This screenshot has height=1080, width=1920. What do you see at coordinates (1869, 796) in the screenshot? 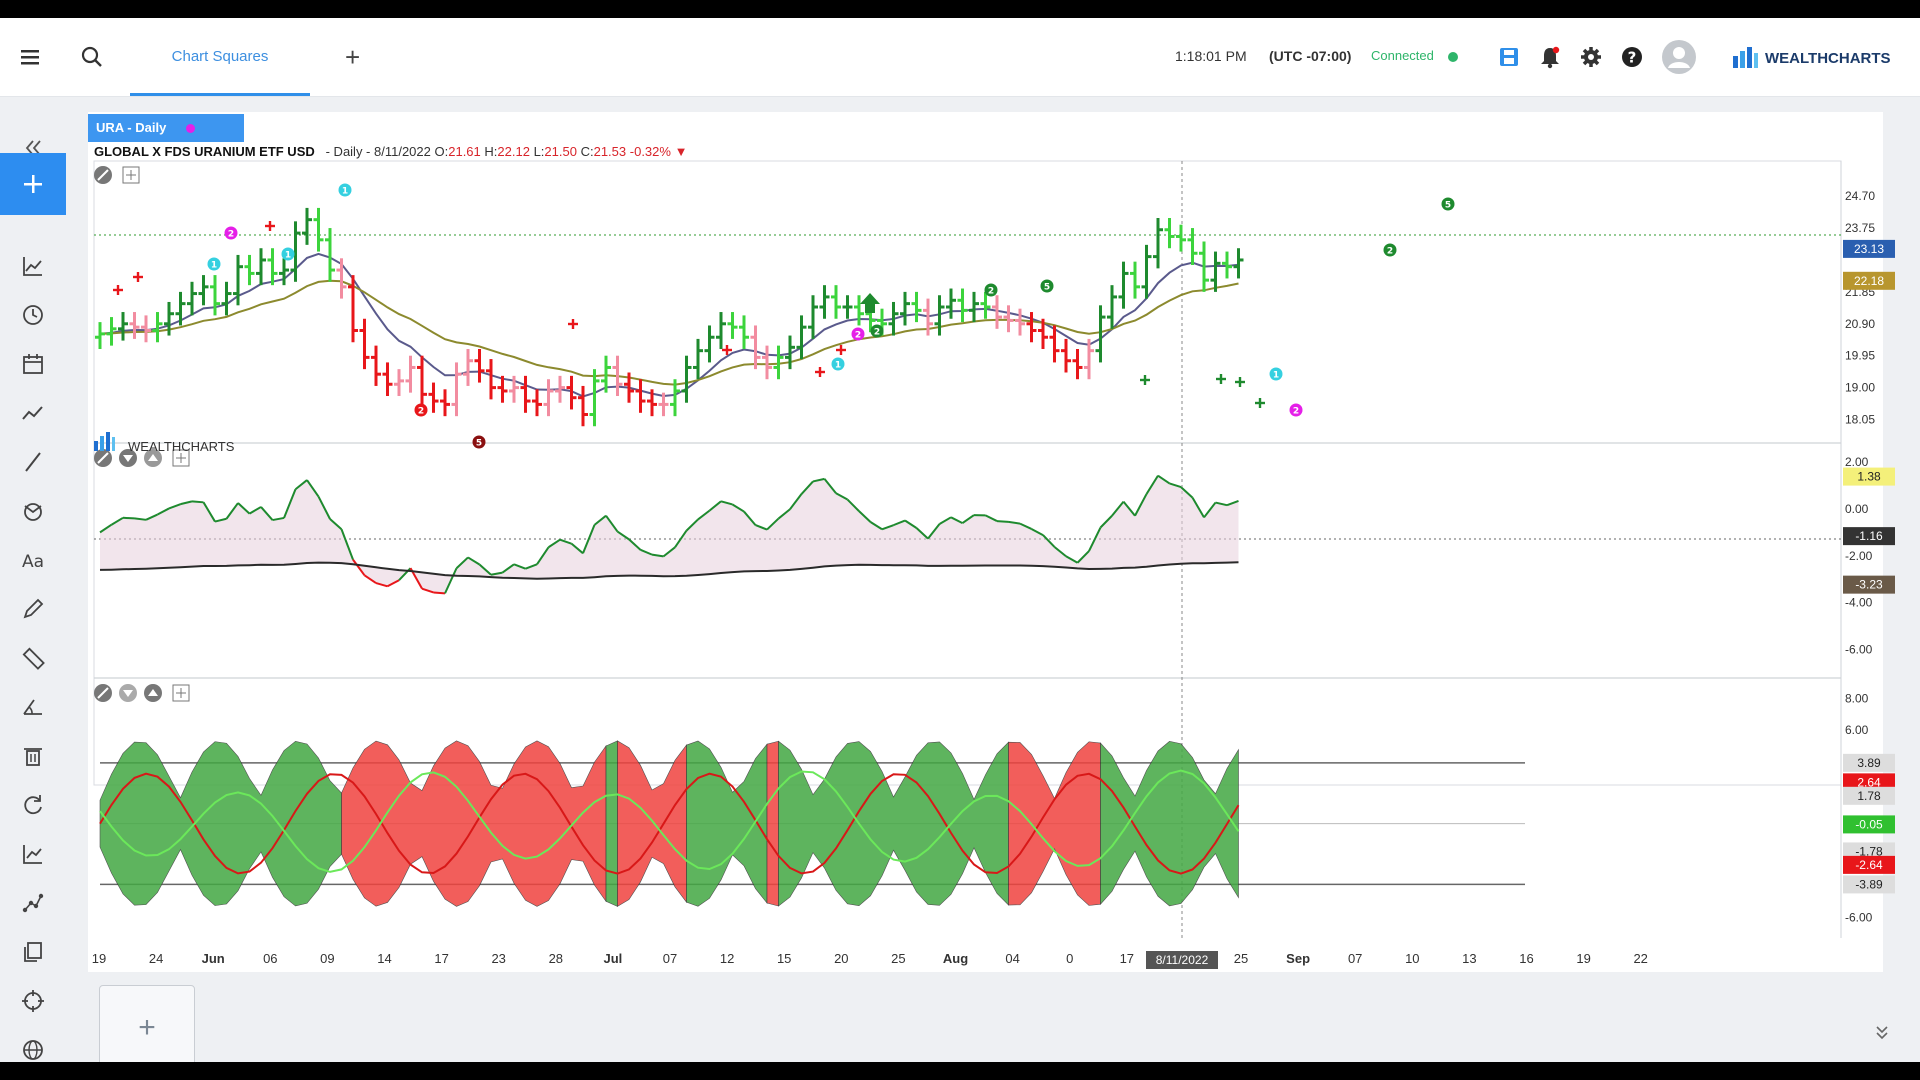
I see `squeeze-badge-text: 1.78` at bounding box center [1869, 796].